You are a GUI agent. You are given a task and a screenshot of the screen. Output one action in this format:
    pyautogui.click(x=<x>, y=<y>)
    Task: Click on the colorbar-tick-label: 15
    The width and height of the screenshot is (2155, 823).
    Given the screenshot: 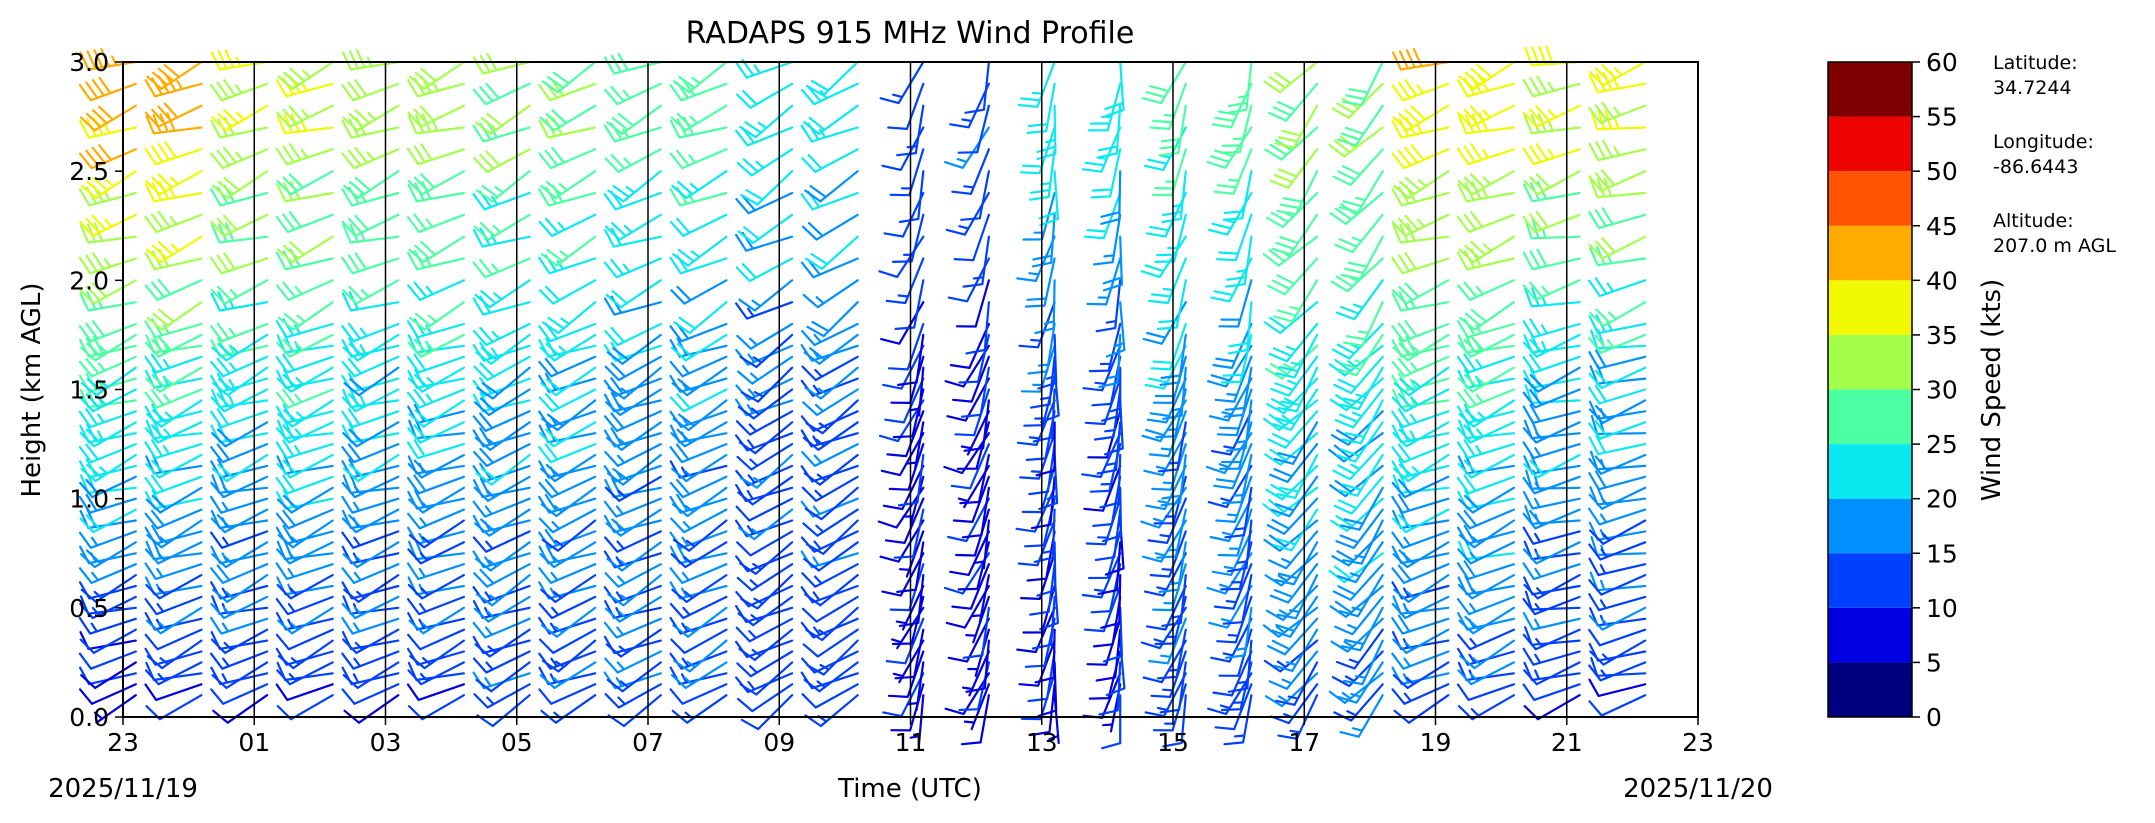 What is the action you would take?
    pyautogui.click(x=1942, y=553)
    